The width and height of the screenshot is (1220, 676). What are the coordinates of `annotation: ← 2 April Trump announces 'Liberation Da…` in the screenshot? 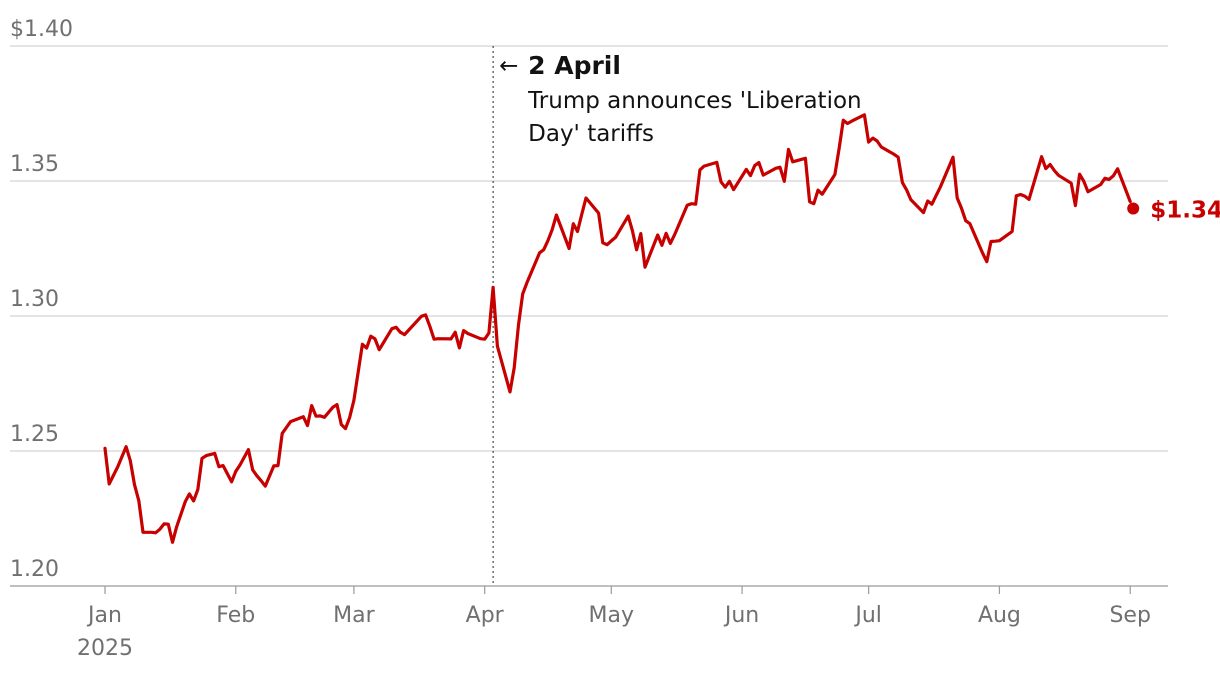 It's located at (680, 99).